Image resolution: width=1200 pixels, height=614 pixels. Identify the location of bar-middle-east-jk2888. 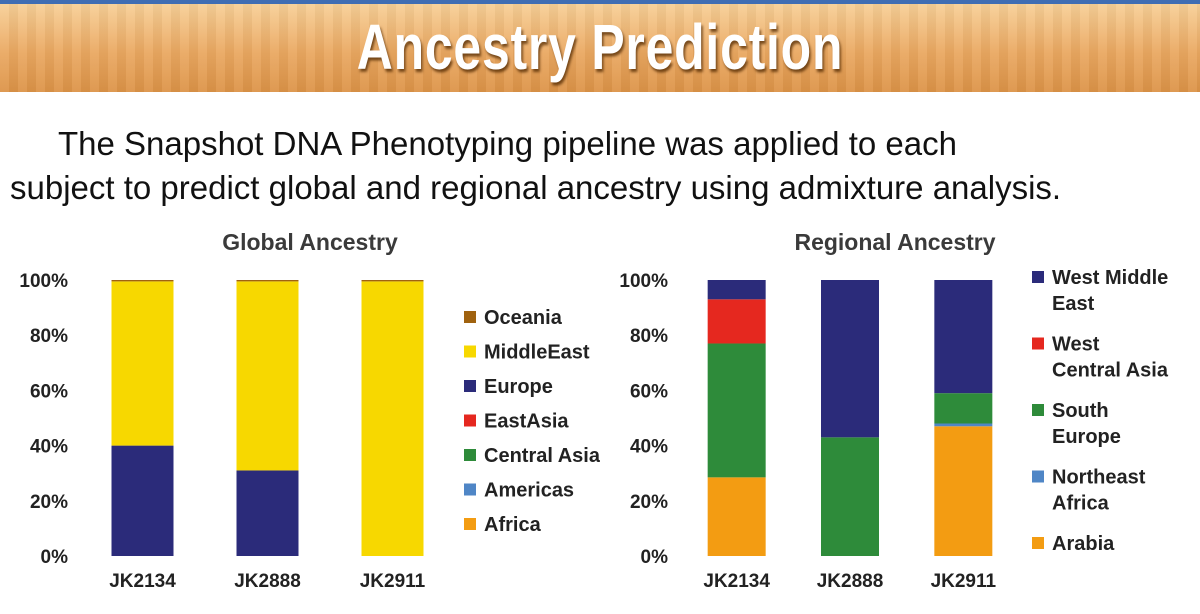
(267, 376).